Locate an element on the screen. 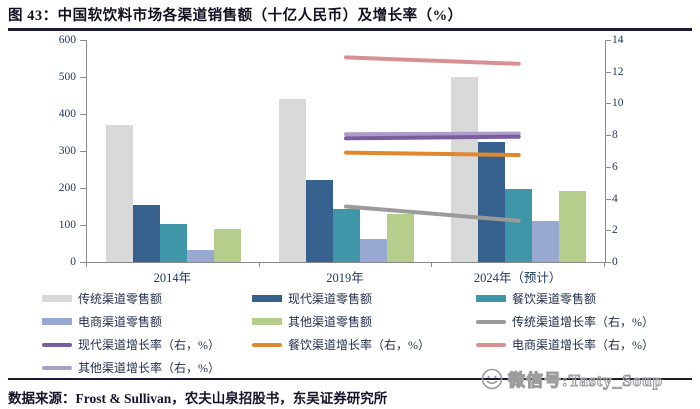  wechat-smiley-icon is located at coordinates (492, 378).